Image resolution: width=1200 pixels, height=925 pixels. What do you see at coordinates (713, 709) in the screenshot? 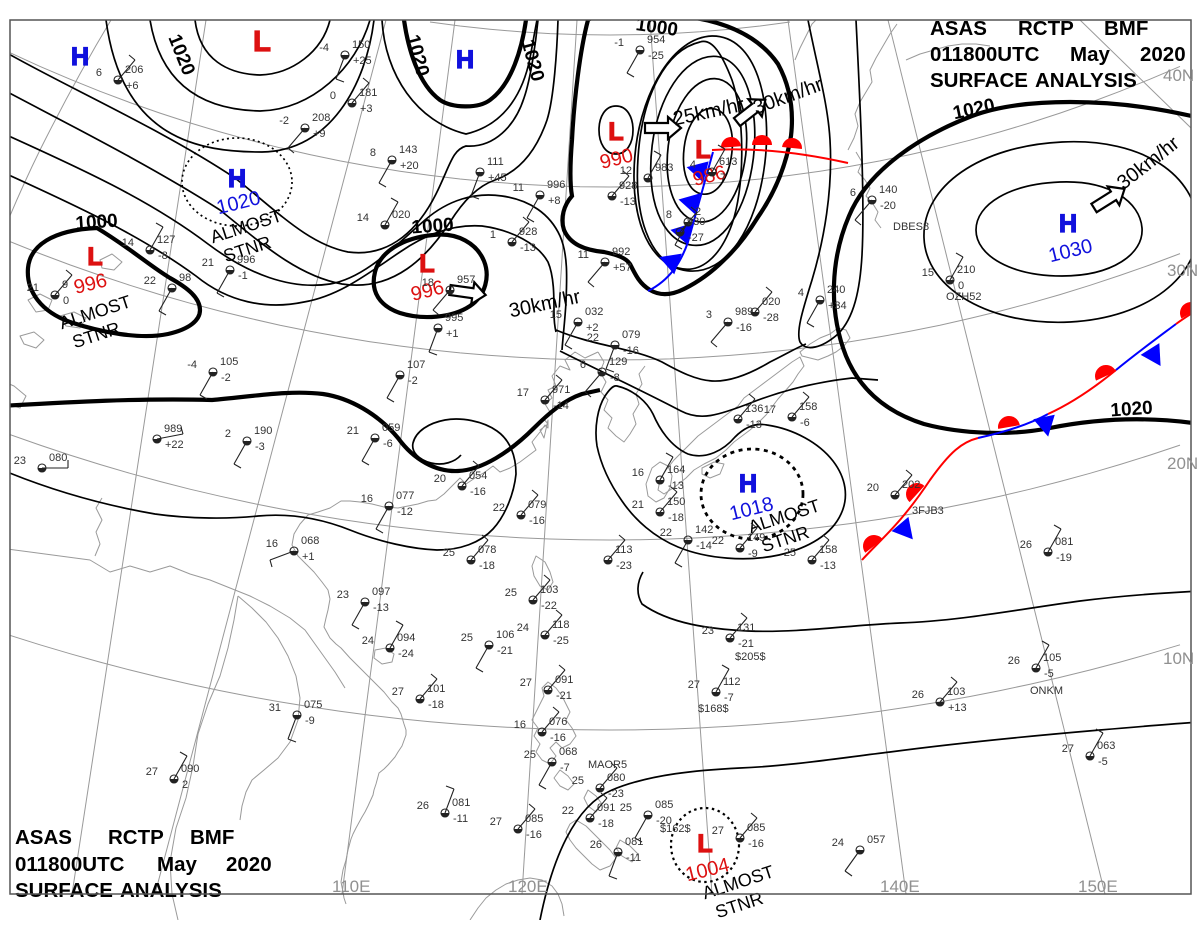
I see `svg-text: $168$` at bounding box center [713, 709].